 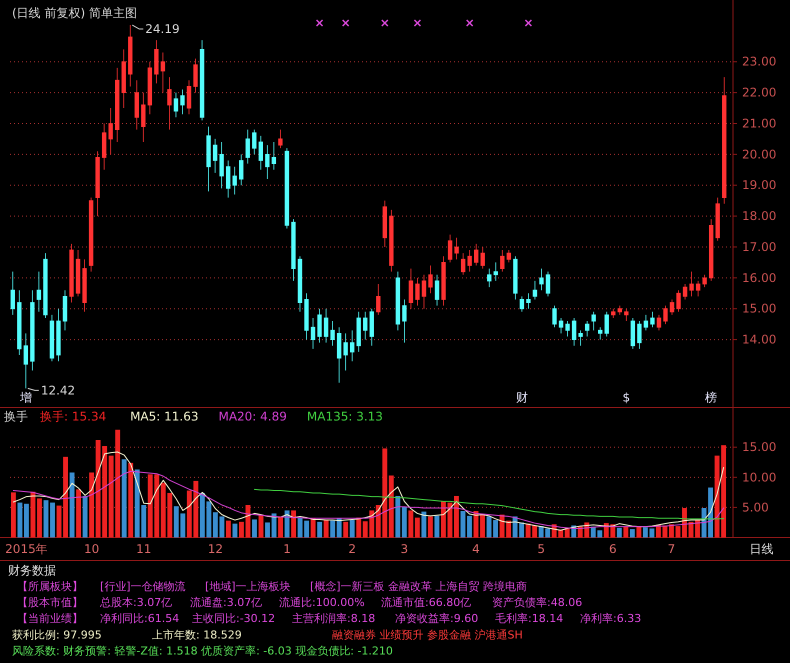 I want to click on text: 净利同比:61.54, so click(x=140, y=618).